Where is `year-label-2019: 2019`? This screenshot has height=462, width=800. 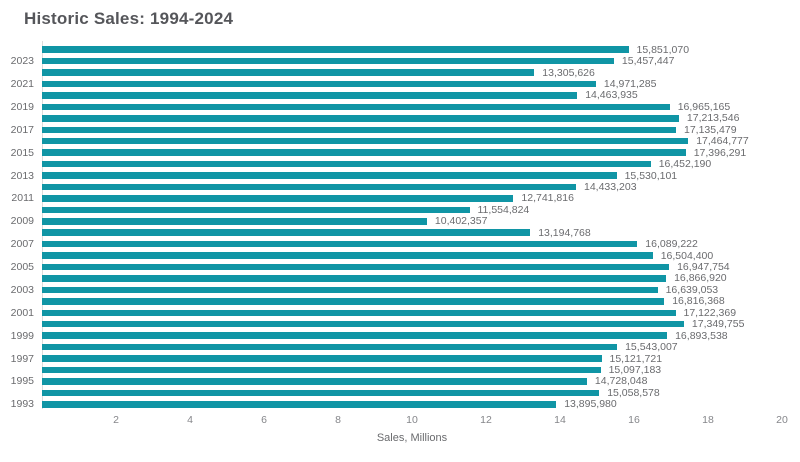
year-label-2019: 2019 is located at coordinates (22, 106).